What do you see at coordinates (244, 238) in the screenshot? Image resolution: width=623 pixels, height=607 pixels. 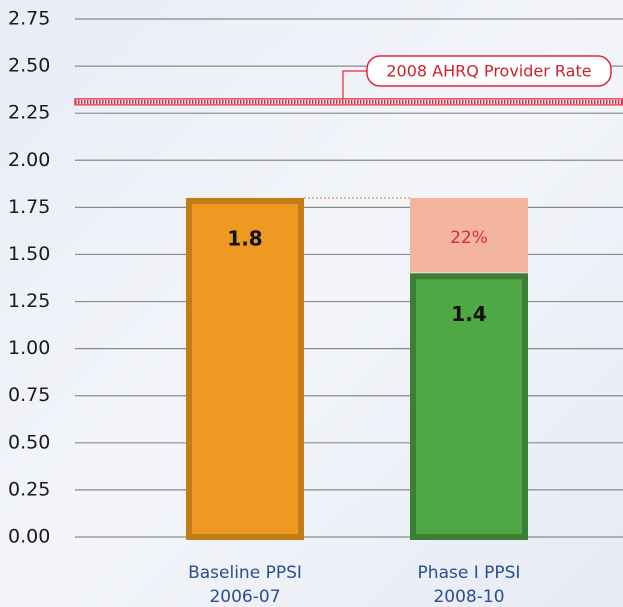 I see `value-label: 1.8` at bounding box center [244, 238].